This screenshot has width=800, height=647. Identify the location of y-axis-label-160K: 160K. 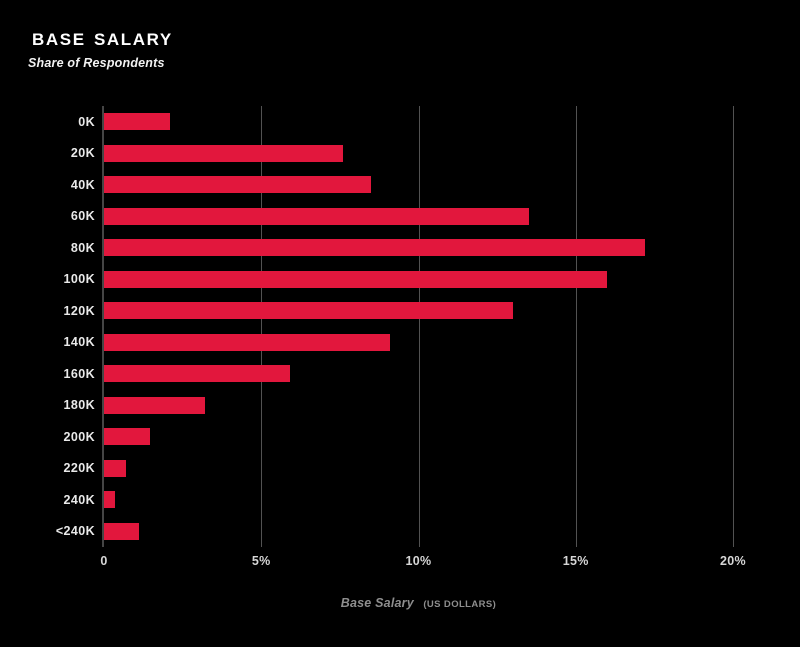
(79, 373).